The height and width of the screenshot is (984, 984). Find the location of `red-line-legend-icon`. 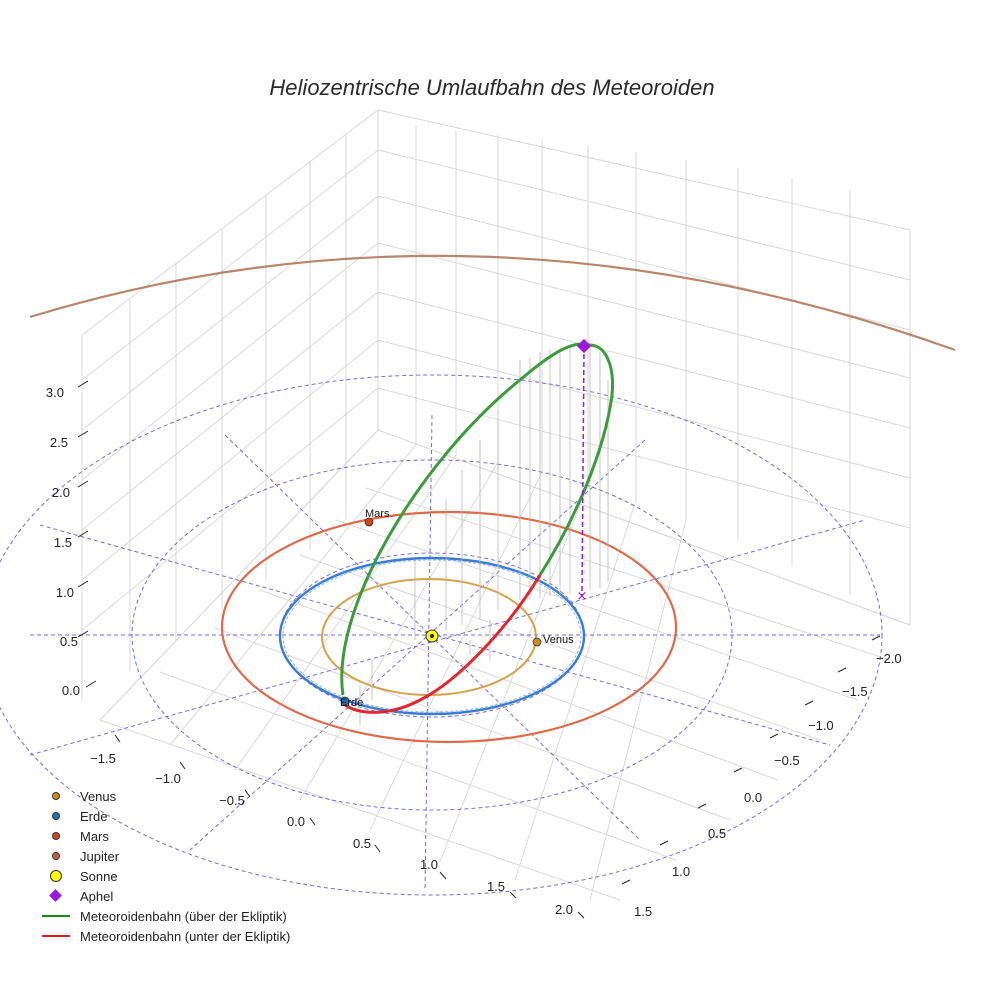

red-line-legend-icon is located at coordinates (56, 936).